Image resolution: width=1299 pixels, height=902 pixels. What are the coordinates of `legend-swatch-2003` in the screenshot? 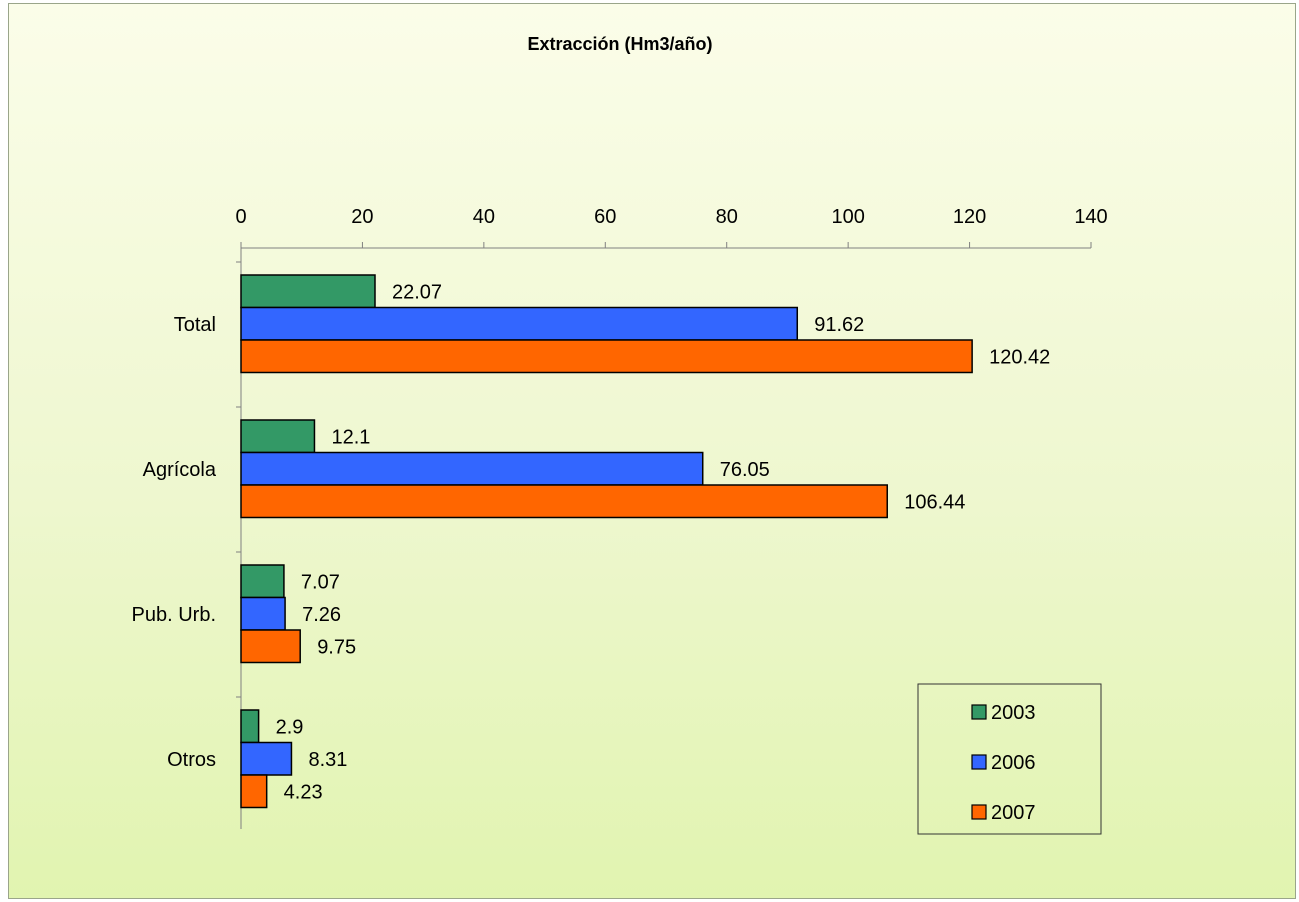 It's located at (979, 712).